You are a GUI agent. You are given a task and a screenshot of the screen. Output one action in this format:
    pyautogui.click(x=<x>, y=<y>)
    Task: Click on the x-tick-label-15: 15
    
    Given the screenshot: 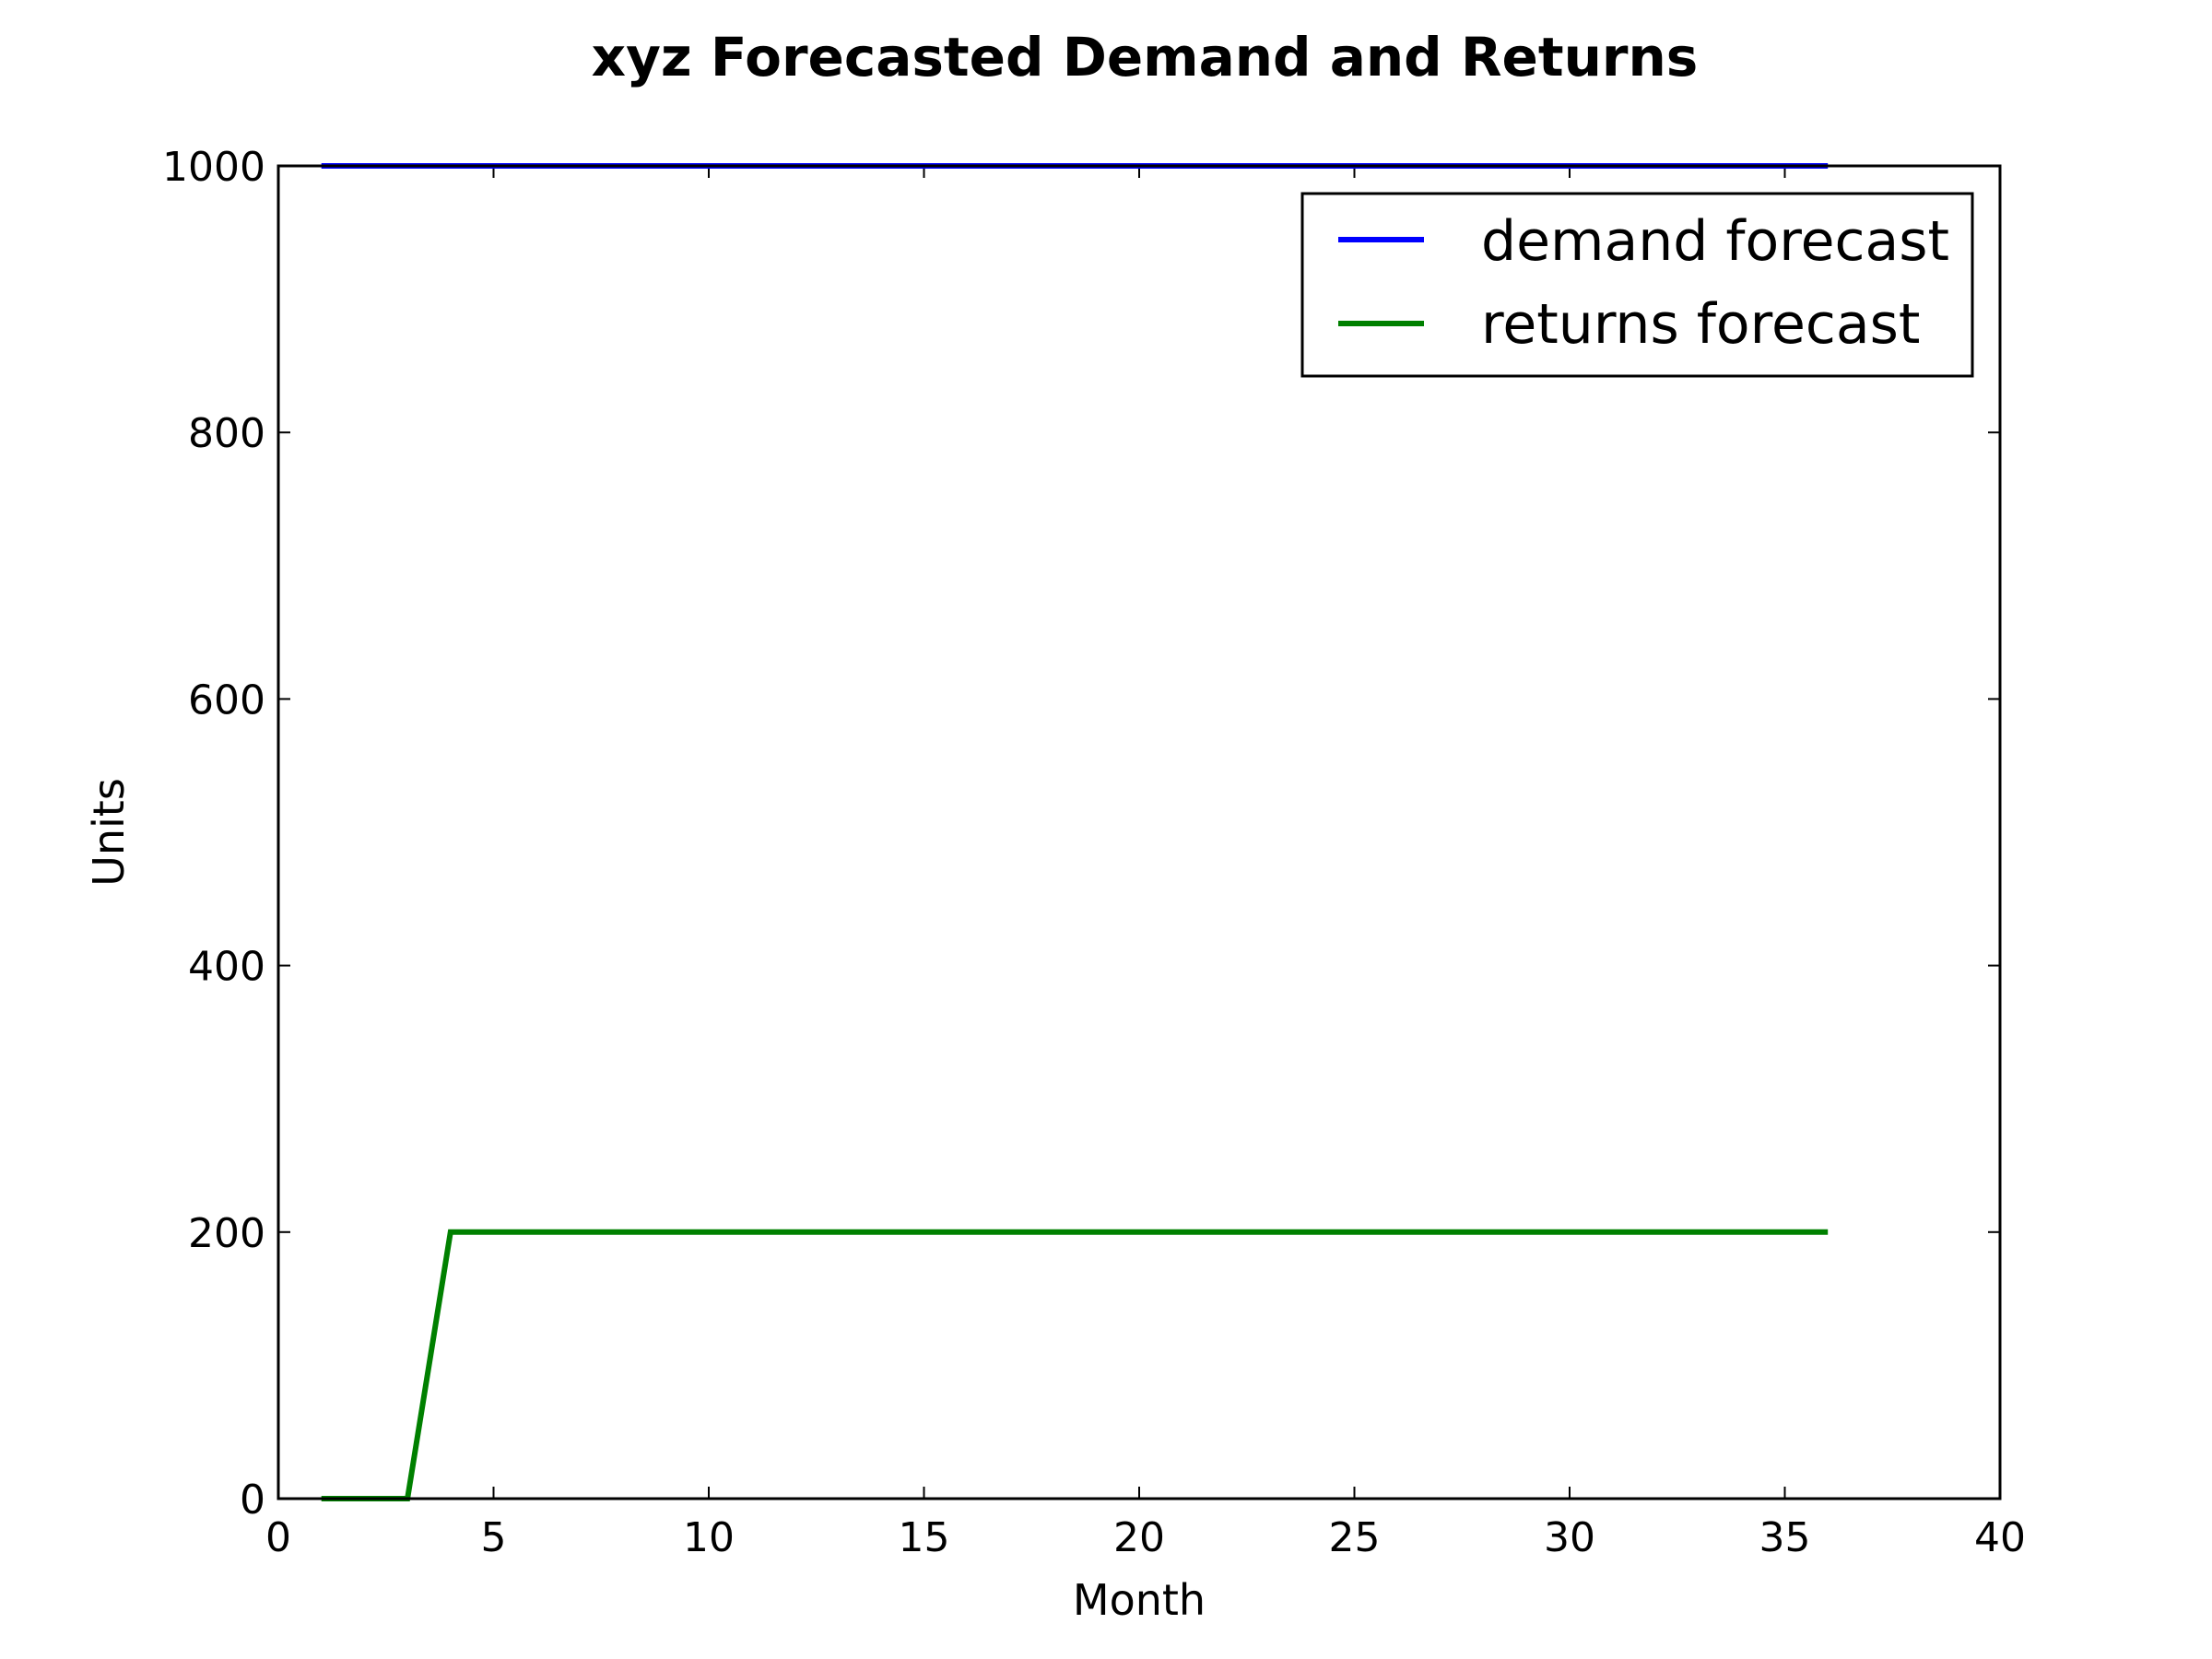 What is the action you would take?
    pyautogui.click(x=924, y=1537)
    